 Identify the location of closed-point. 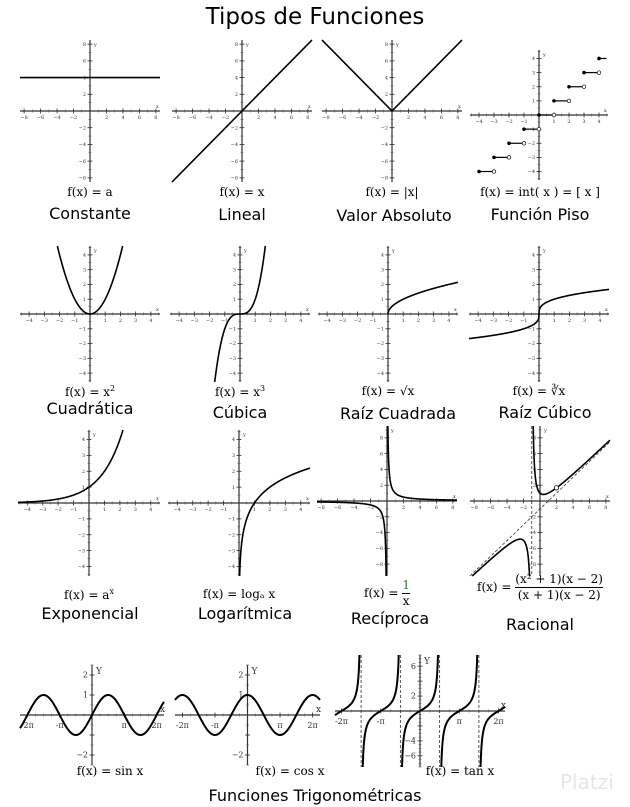
(569, 86).